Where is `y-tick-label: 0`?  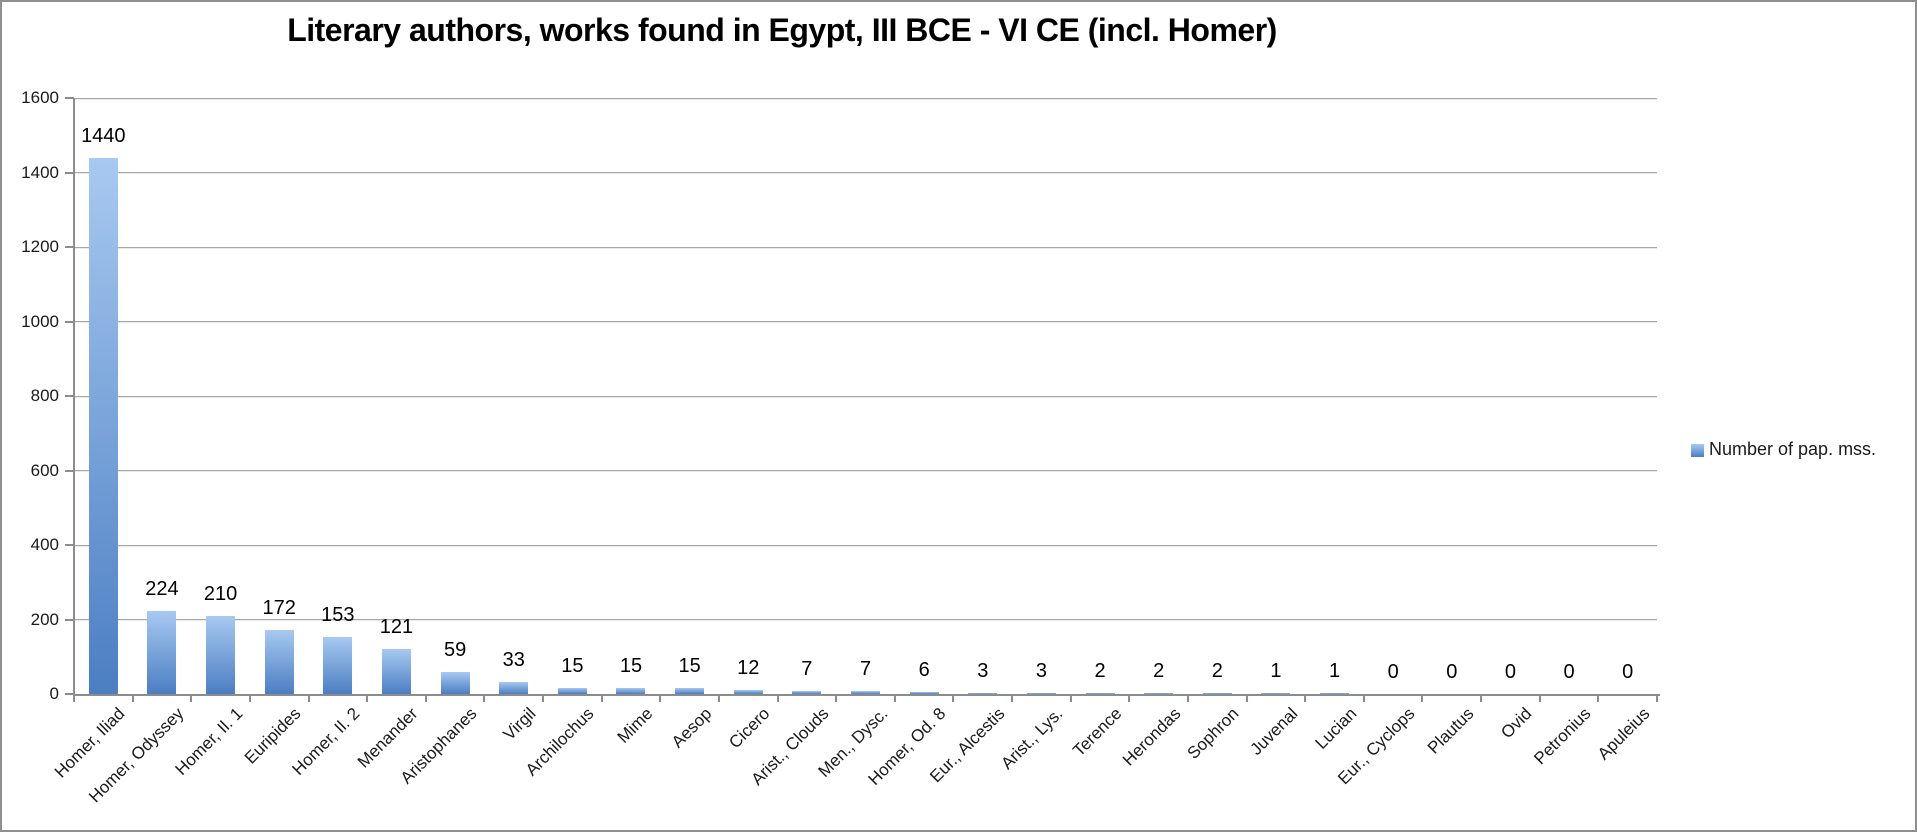
y-tick-label: 0 is located at coordinates (54, 693).